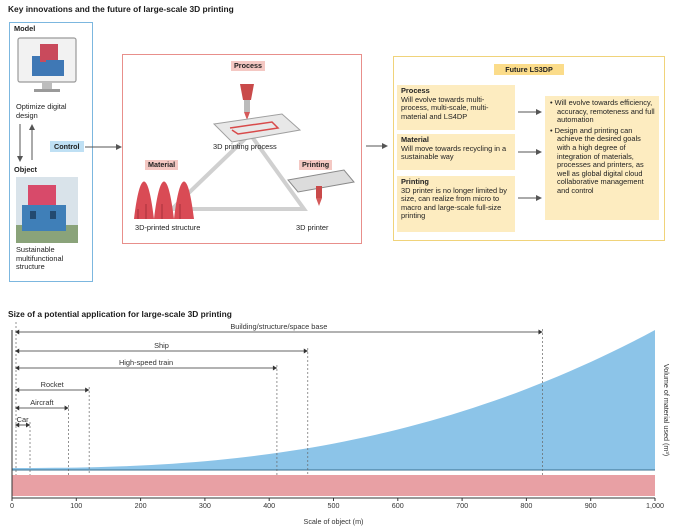 Image resolution: width=679 pixels, height=532 pixels. Describe the element at coordinates (12, 505) in the screenshot. I see `x-tick-label: 0` at that location.